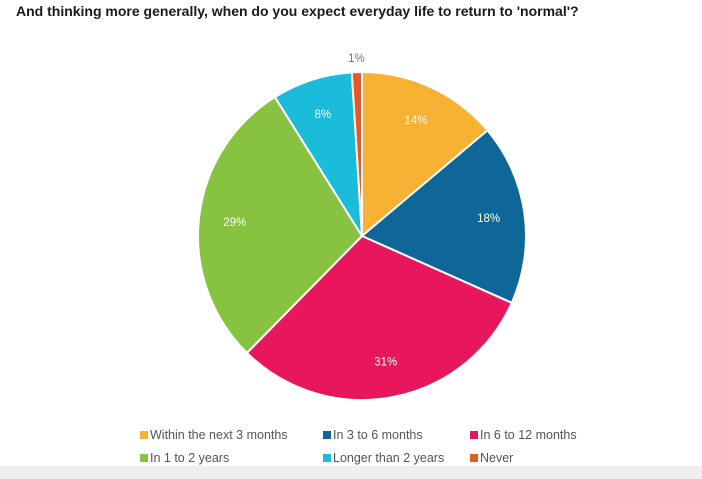 The height and width of the screenshot is (479, 702). I want to click on legend-item-within-the-next-3-months: Within the next 3 months, so click(214, 435).